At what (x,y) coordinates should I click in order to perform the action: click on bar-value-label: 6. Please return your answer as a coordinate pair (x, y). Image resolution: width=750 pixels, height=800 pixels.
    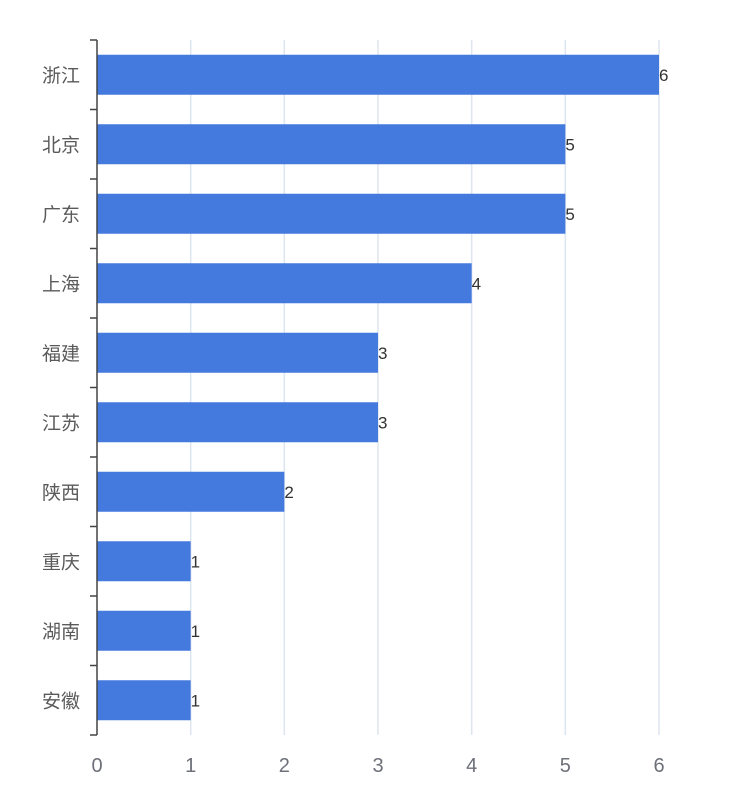
    Looking at the image, I should click on (663, 75).